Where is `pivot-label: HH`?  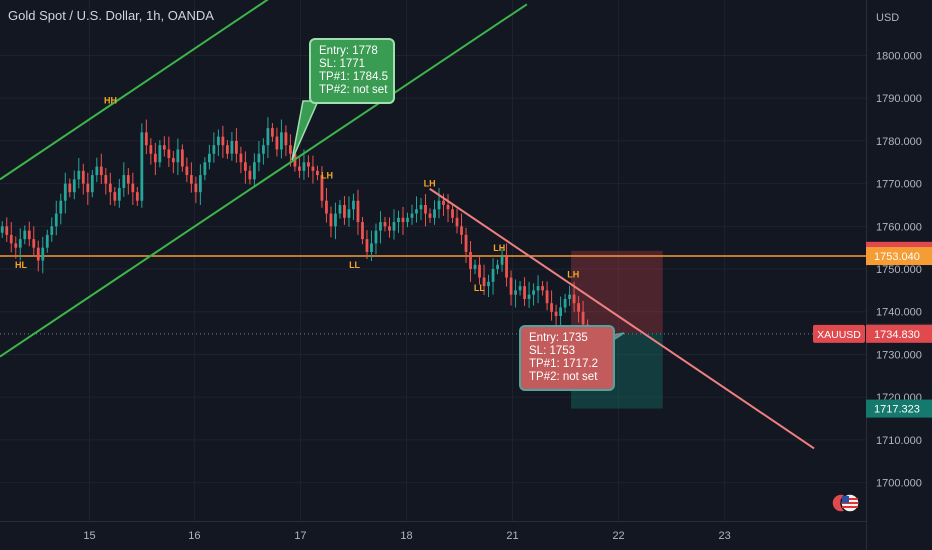 pivot-label: HH is located at coordinates (110, 100).